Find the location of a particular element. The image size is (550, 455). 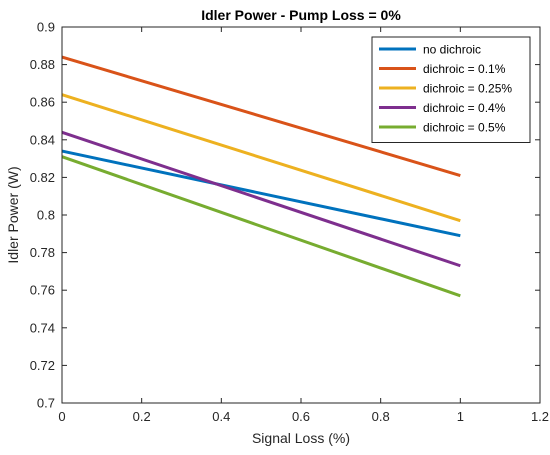

x-tick-label: 0.8 is located at coordinates (381, 416).